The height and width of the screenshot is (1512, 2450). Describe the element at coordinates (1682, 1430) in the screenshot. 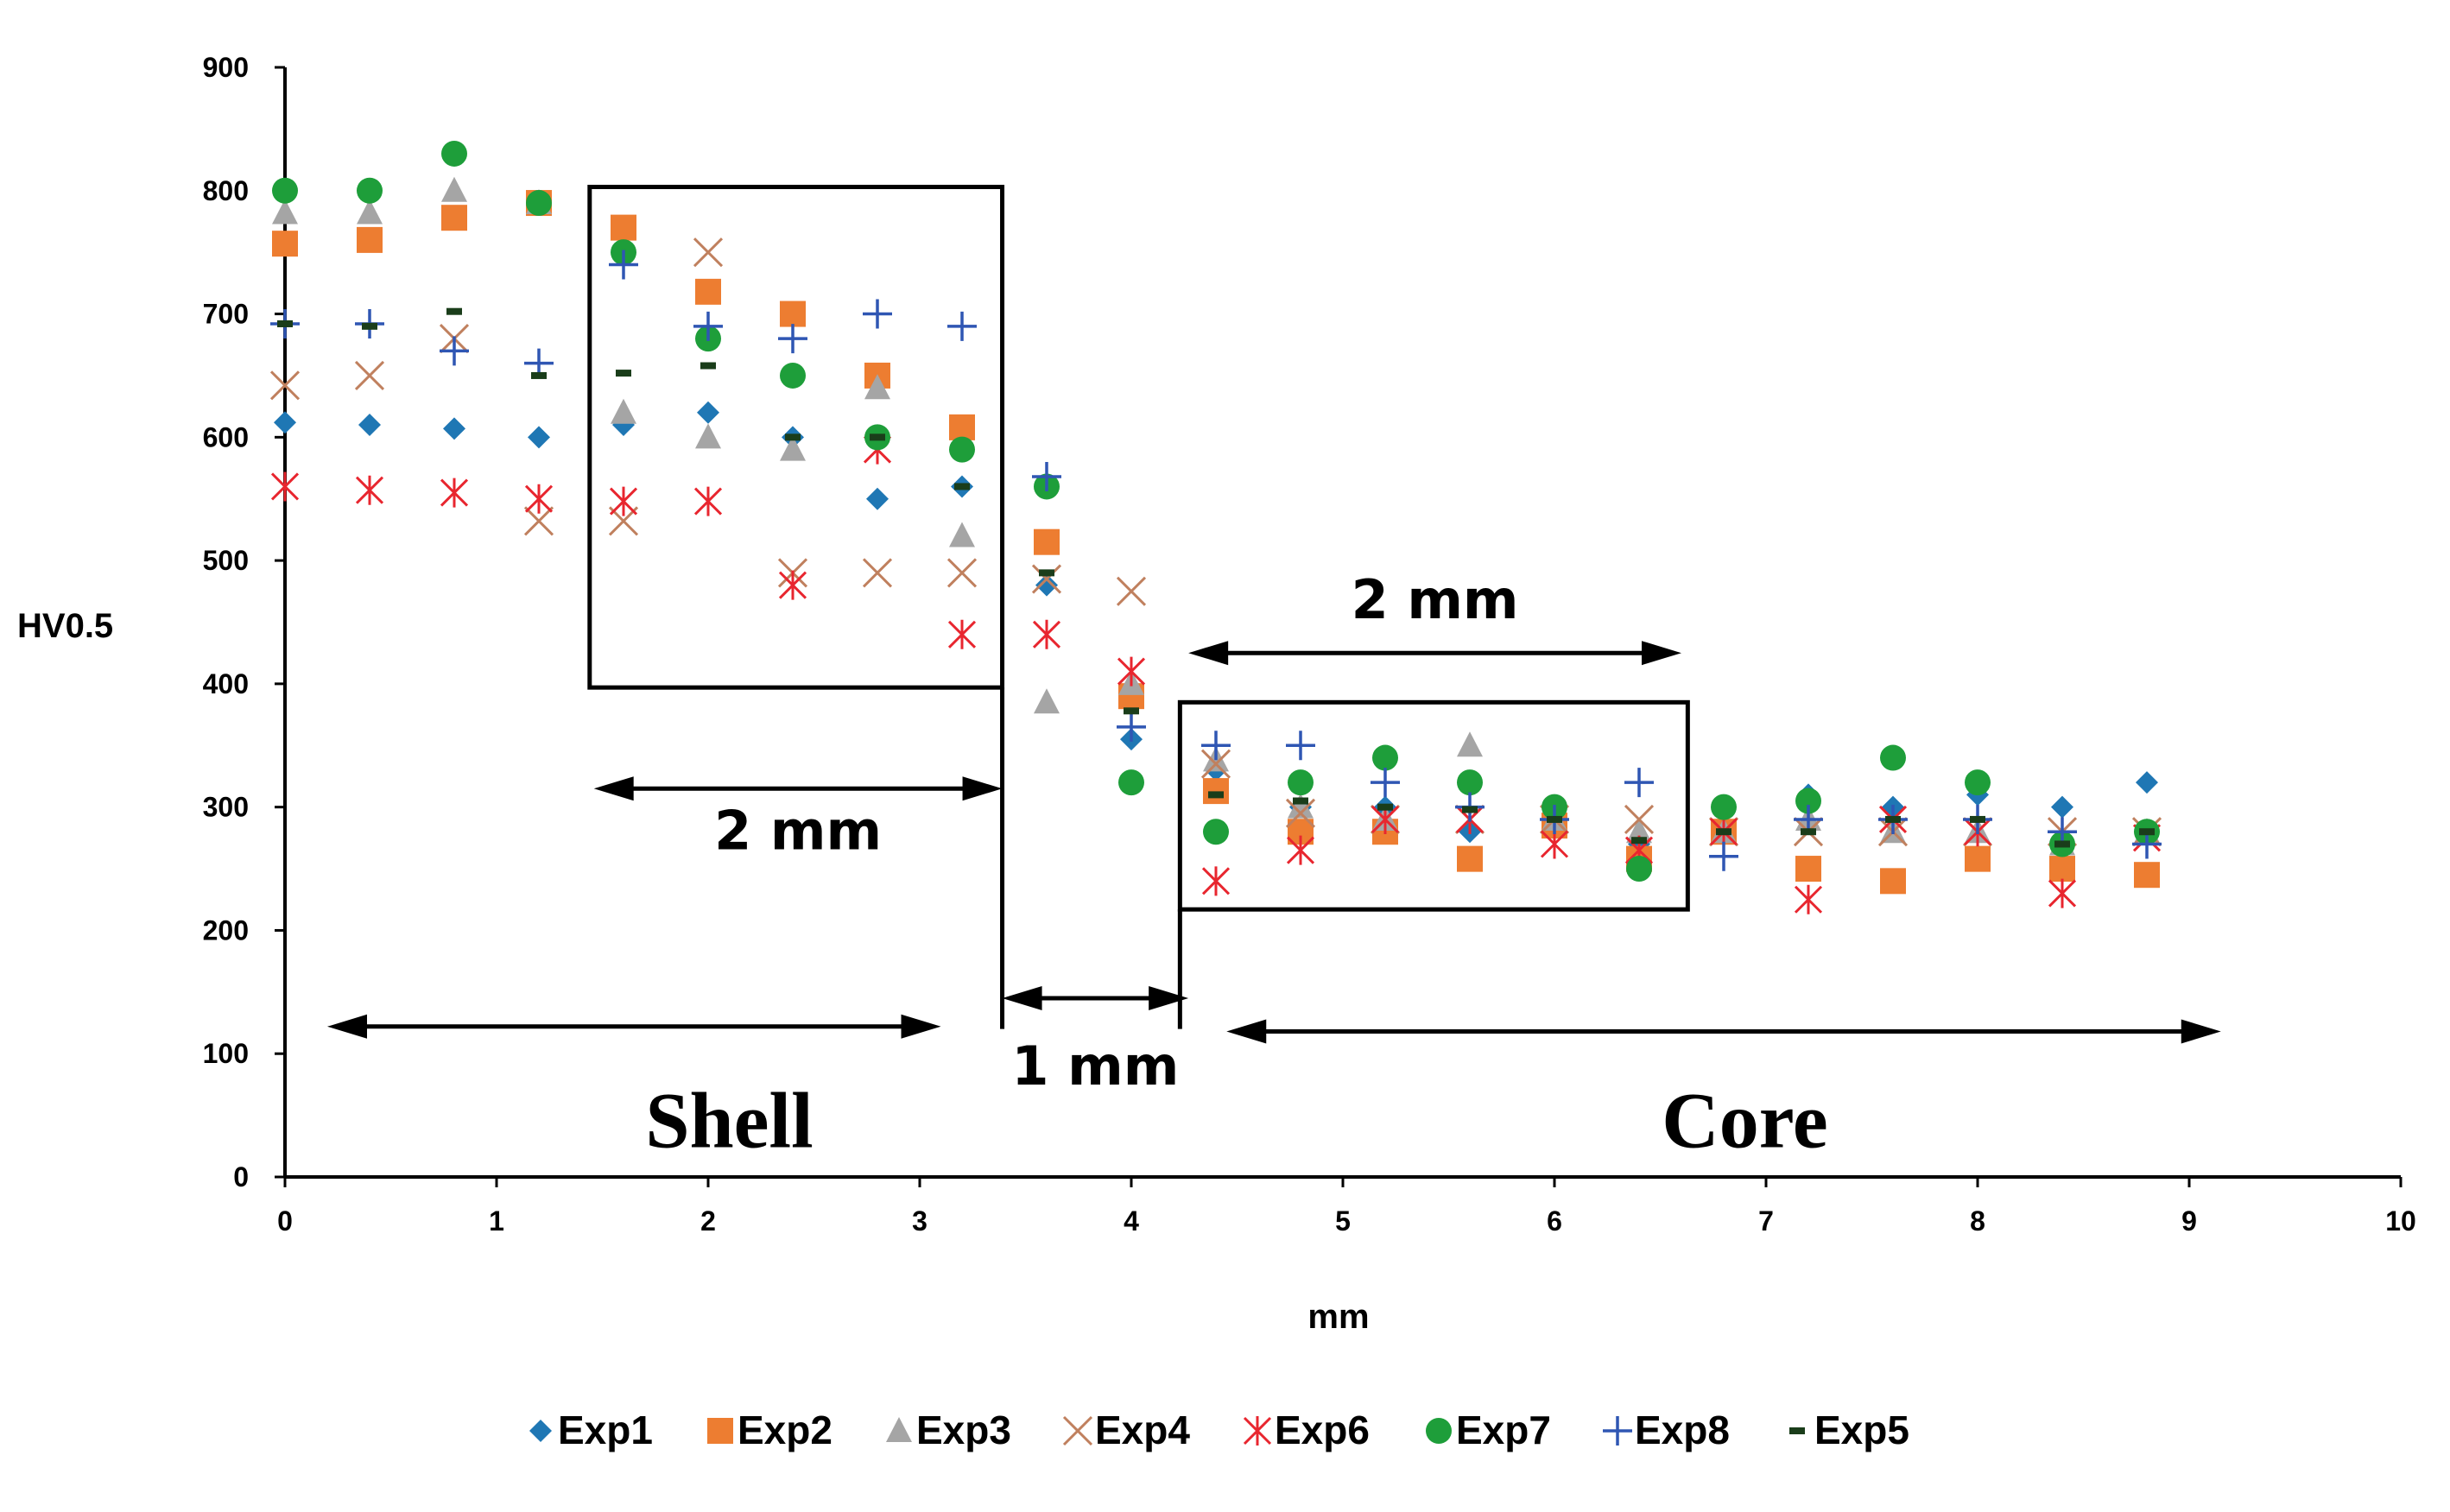

I see `legend-label: Exp8` at that location.